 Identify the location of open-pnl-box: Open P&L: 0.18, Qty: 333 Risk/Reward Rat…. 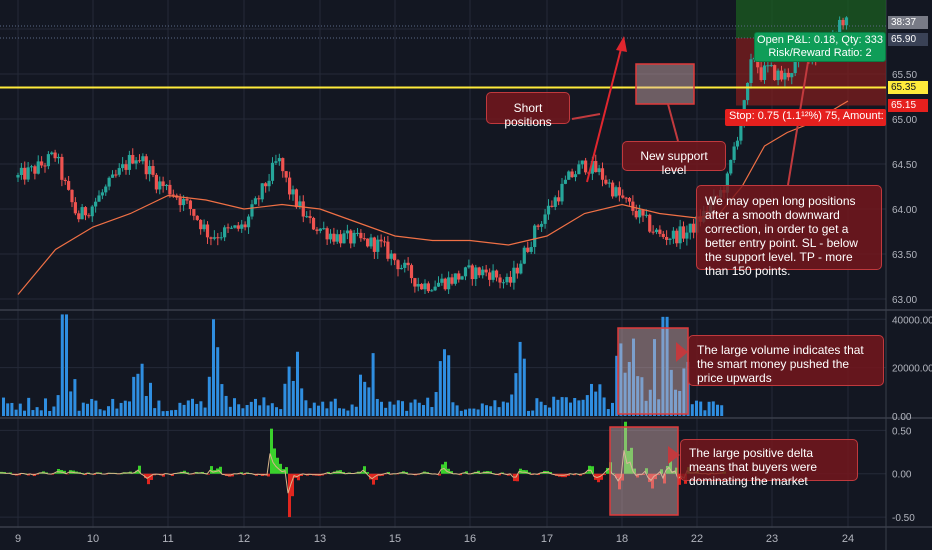
(820, 47).